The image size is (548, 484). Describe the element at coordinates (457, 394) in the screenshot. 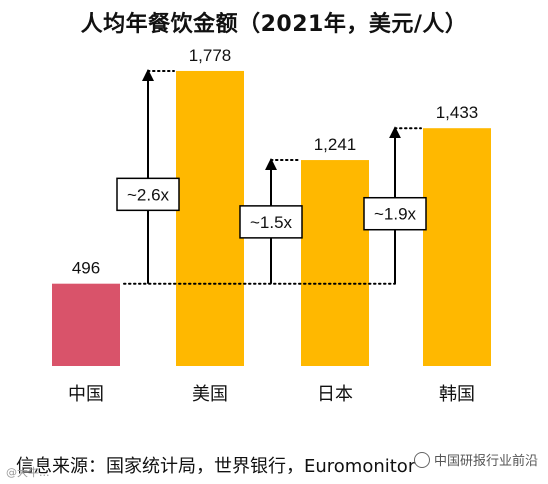

I see `category-label: 韩国` at that location.